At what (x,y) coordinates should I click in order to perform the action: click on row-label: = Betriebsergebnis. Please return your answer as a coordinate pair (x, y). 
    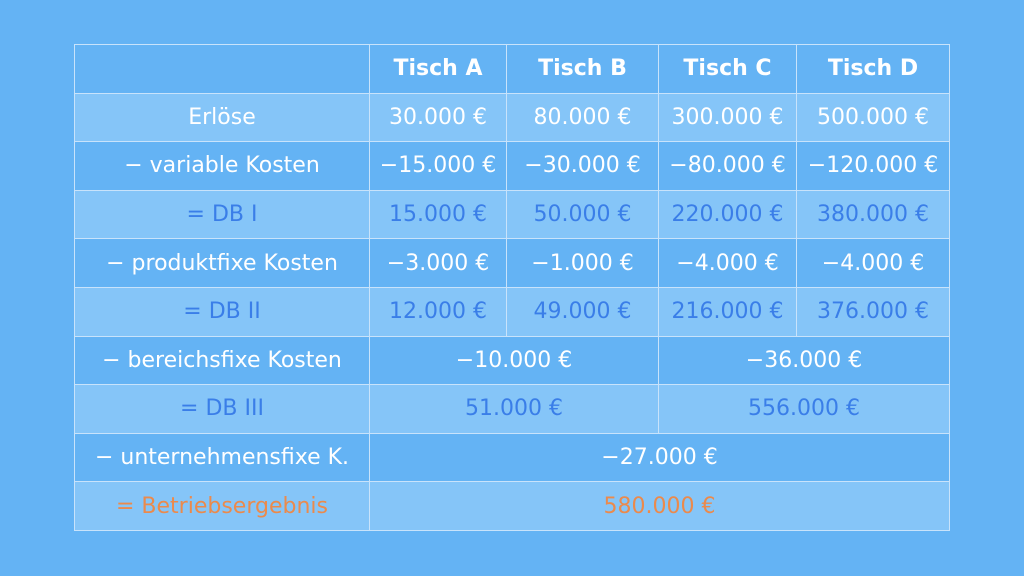
    Looking at the image, I should click on (222, 506).